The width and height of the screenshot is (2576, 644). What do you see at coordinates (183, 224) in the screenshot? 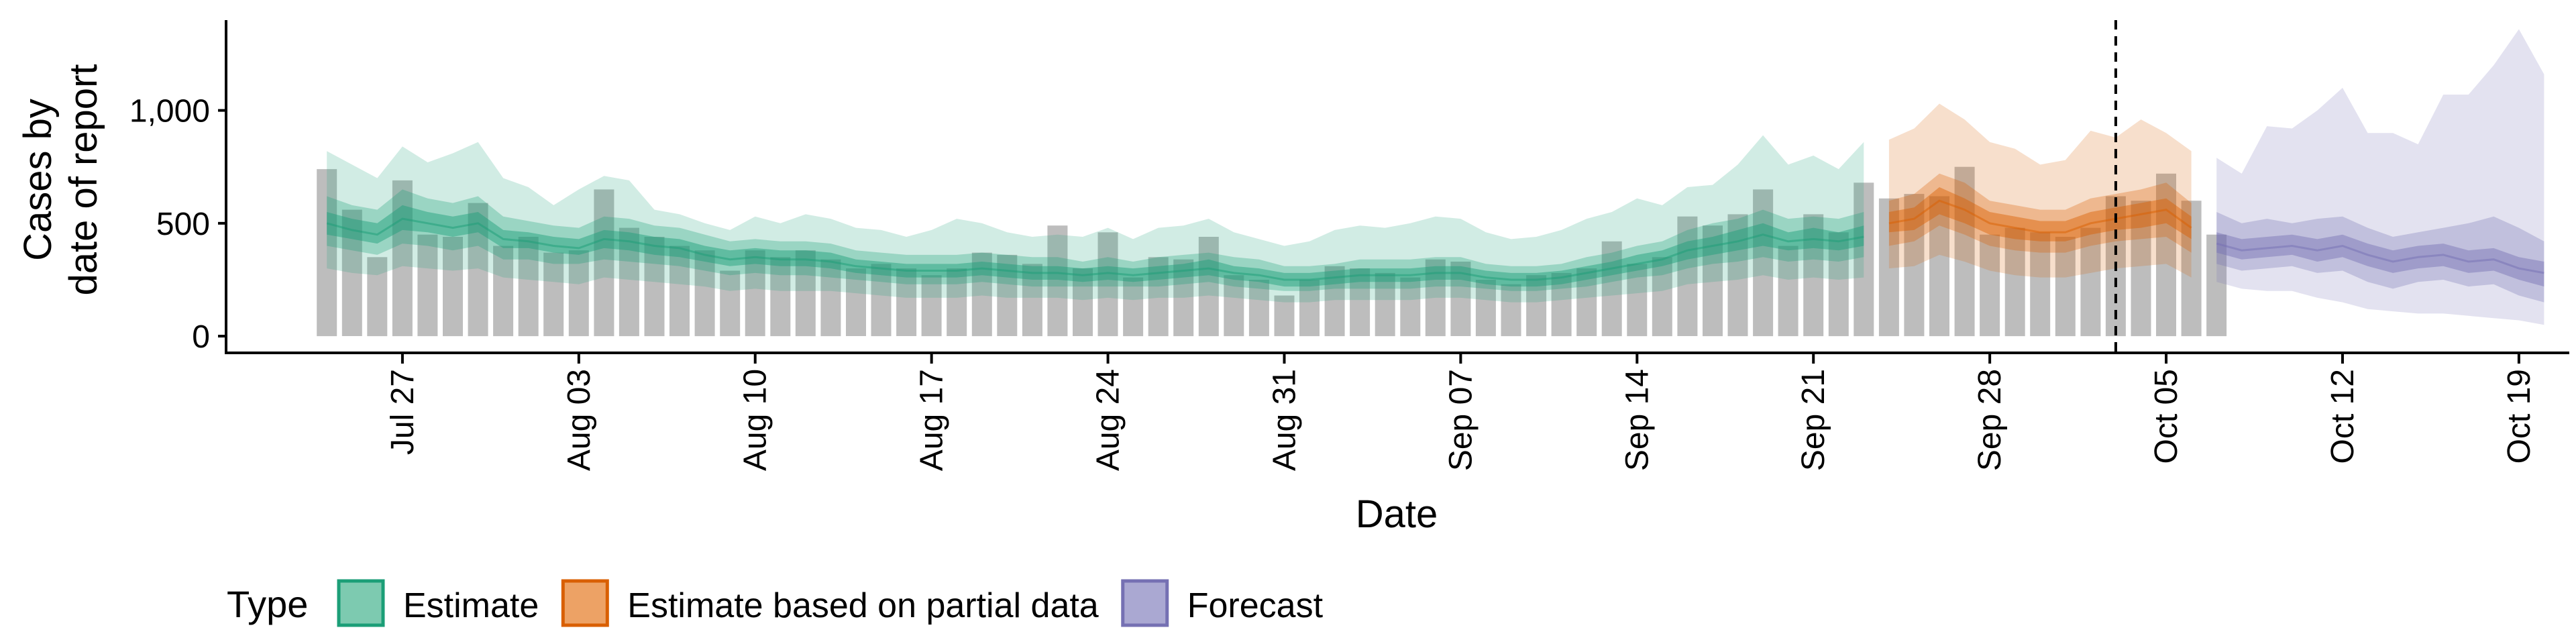
I see `y-tick-label: 500` at bounding box center [183, 224].